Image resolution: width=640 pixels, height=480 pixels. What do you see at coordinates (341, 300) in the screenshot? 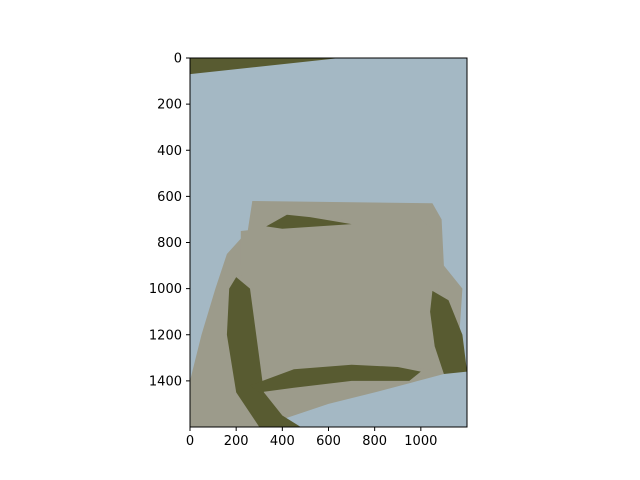
I see `image-region-cloth-front` at bounding box center [341, 300].